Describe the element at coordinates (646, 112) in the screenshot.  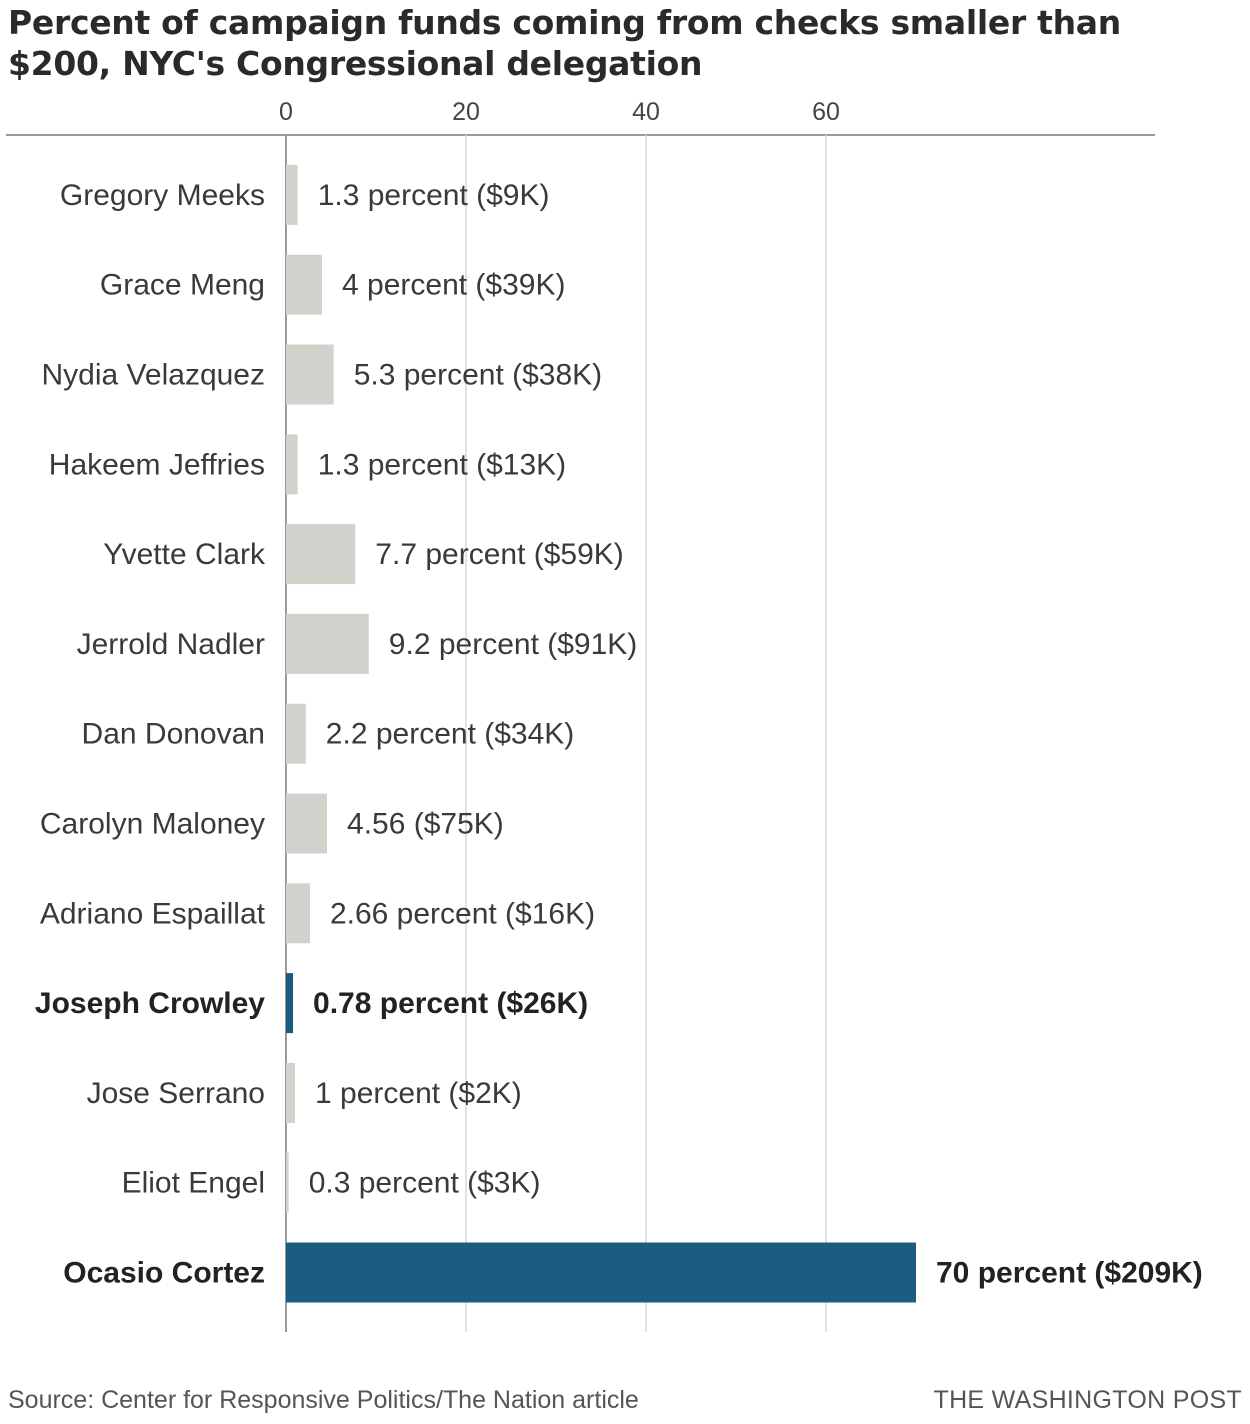
I see `x-tick-label: 40` at that location.